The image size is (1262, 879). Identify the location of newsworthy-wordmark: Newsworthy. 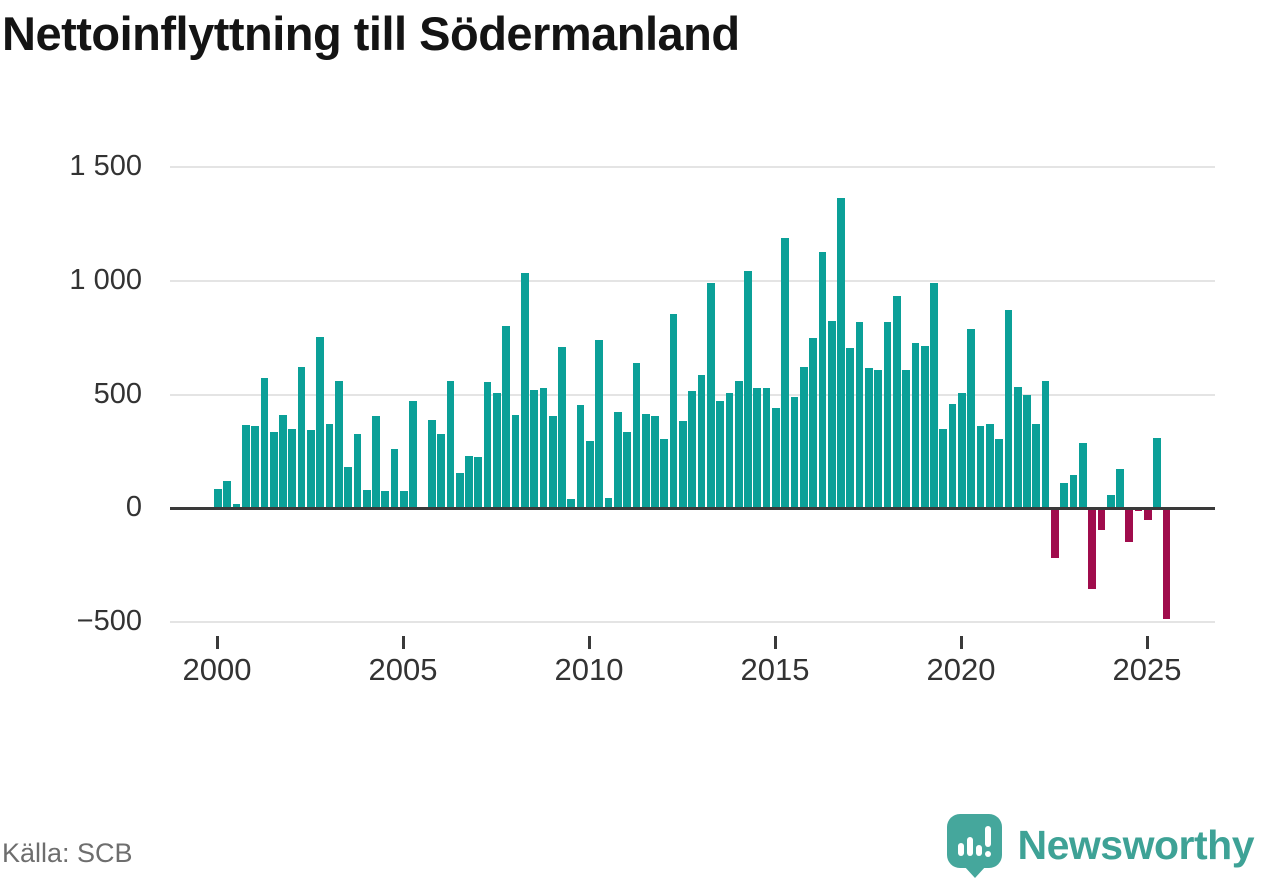
(1136, 845).